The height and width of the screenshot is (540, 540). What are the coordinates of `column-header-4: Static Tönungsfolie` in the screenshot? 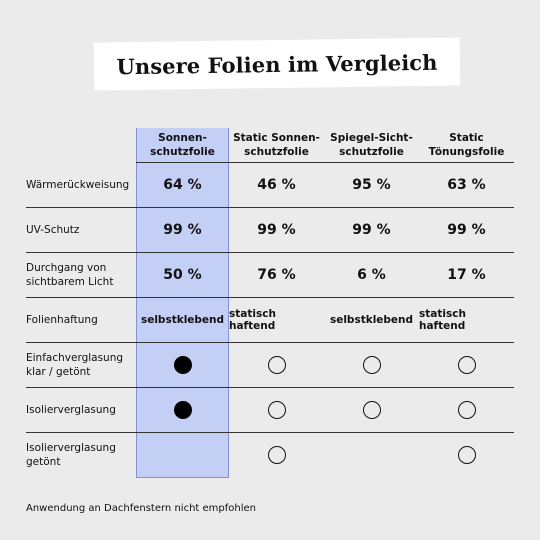 It's located at (466, 145).